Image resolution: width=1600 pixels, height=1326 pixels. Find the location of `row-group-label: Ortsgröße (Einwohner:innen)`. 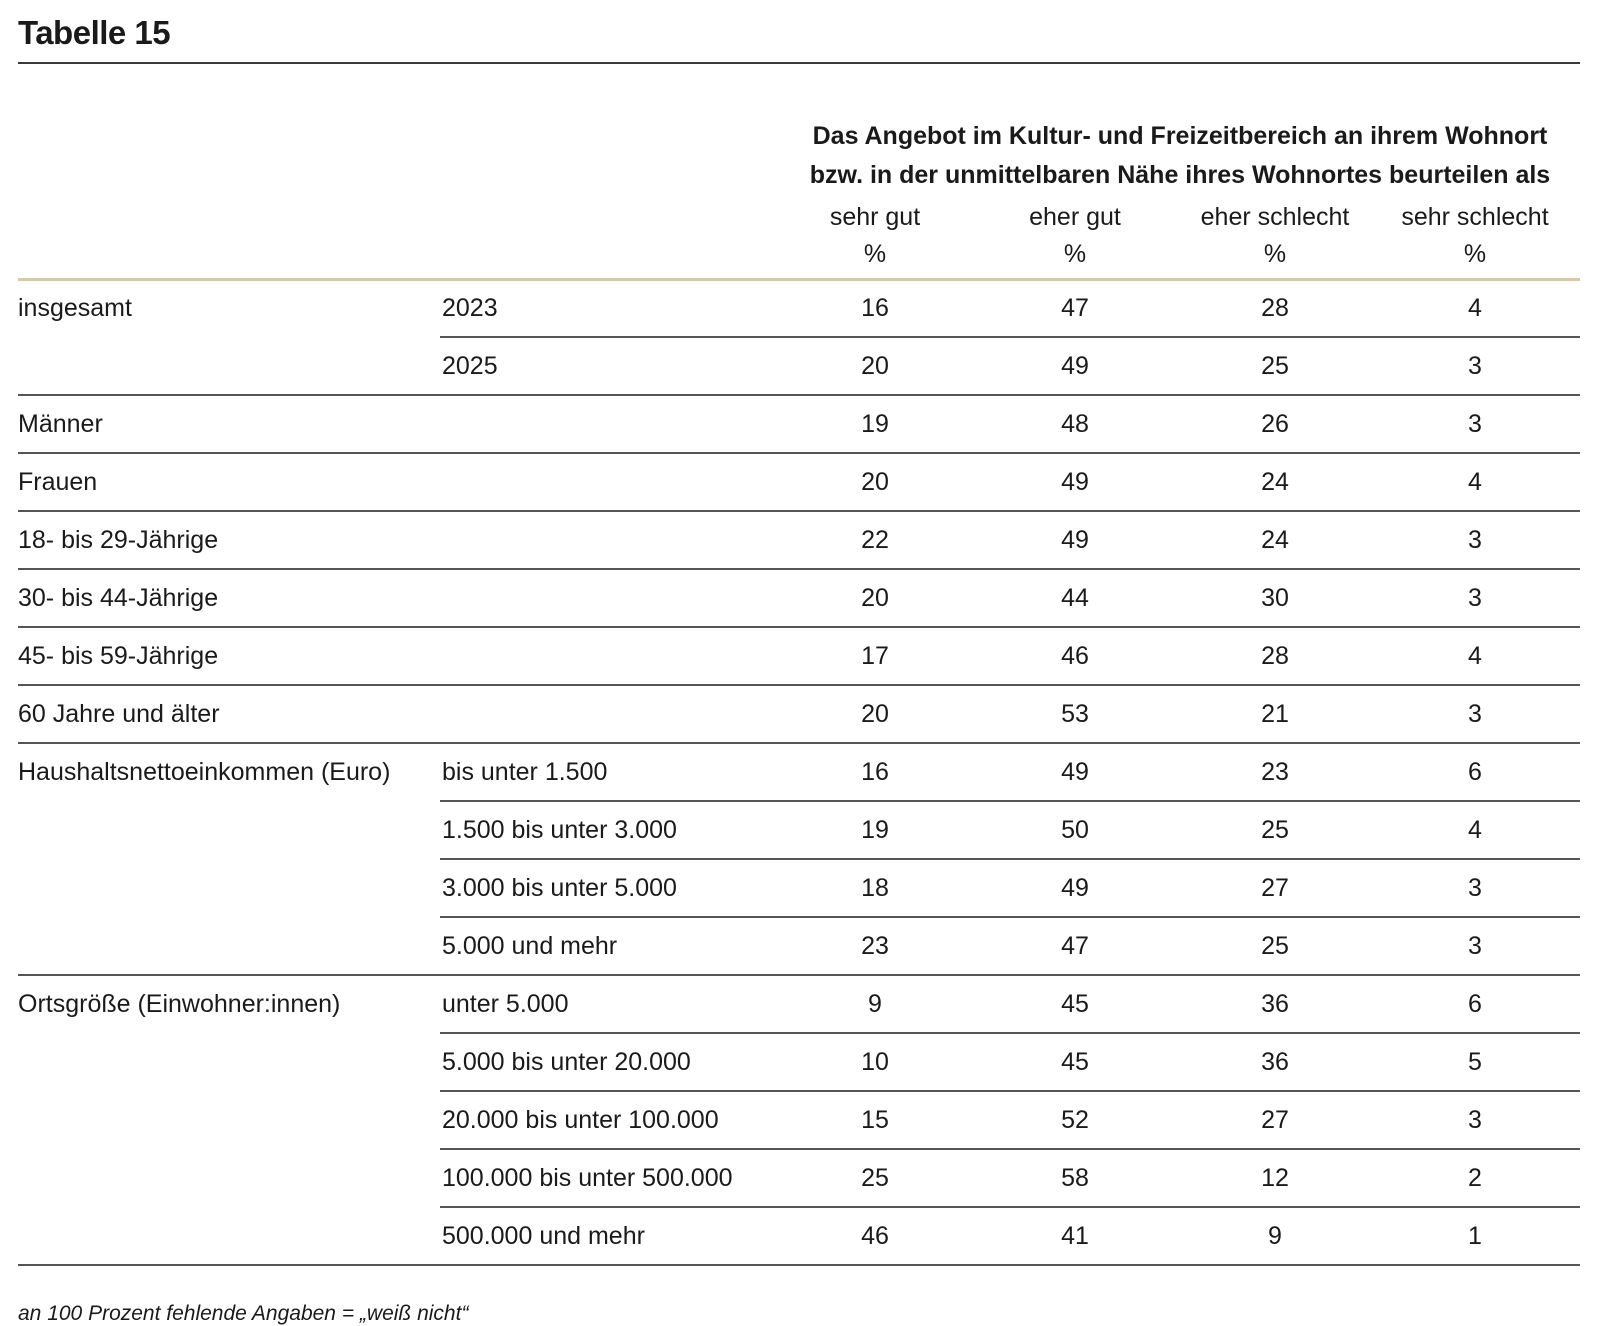

row-group-label: Ortsgröße (Einwohner:innen) is located at coordinates (179, 1004).